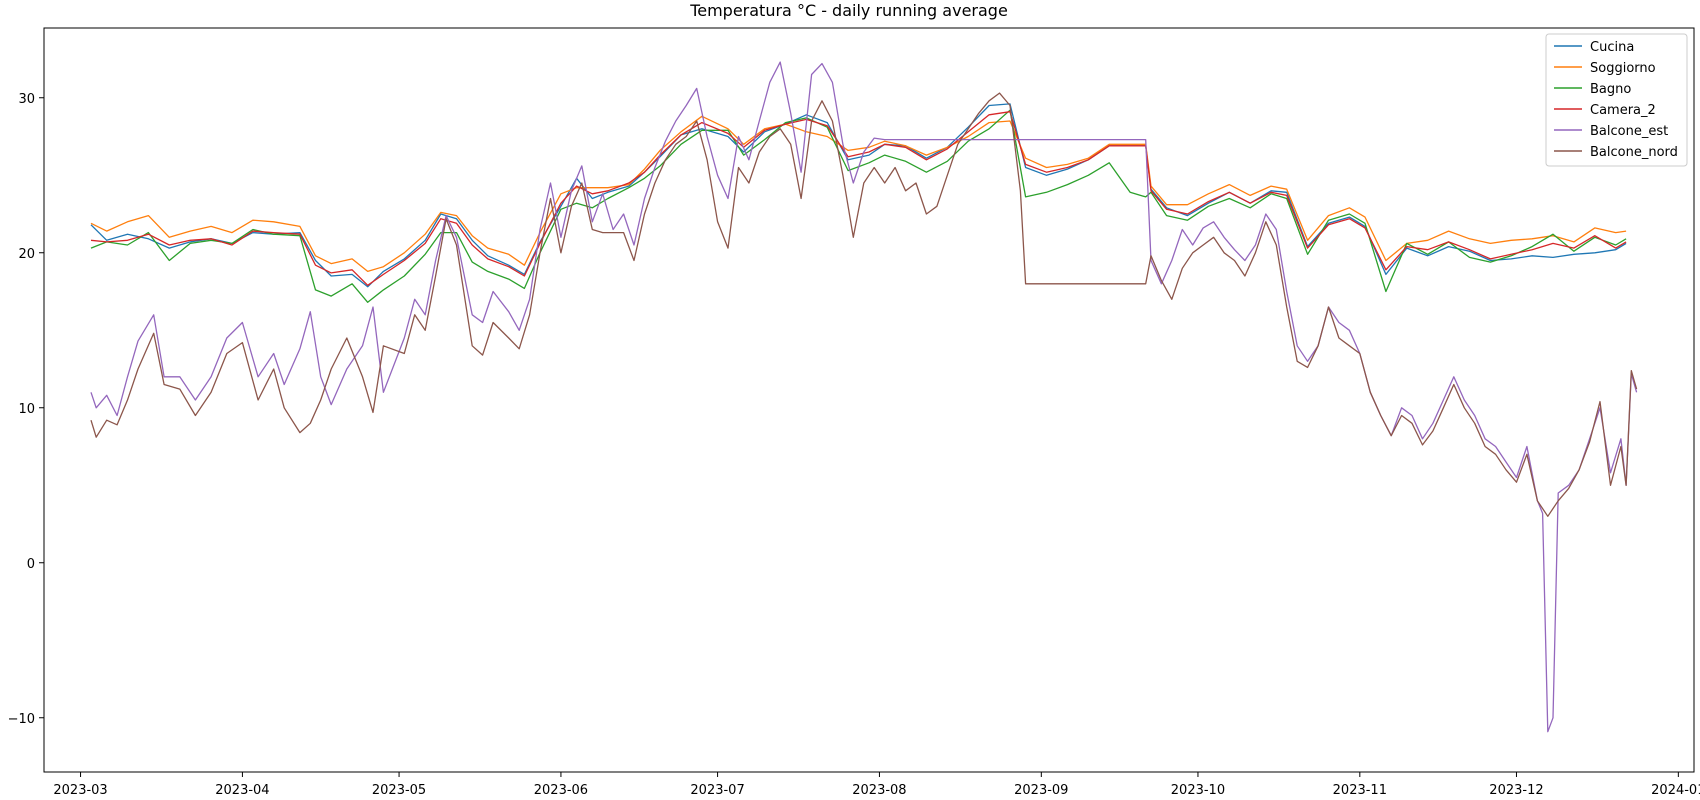 This screenshot has height=800, width=1700. I want to click on legend-label: Balcone_nord, so click(1634, 152).